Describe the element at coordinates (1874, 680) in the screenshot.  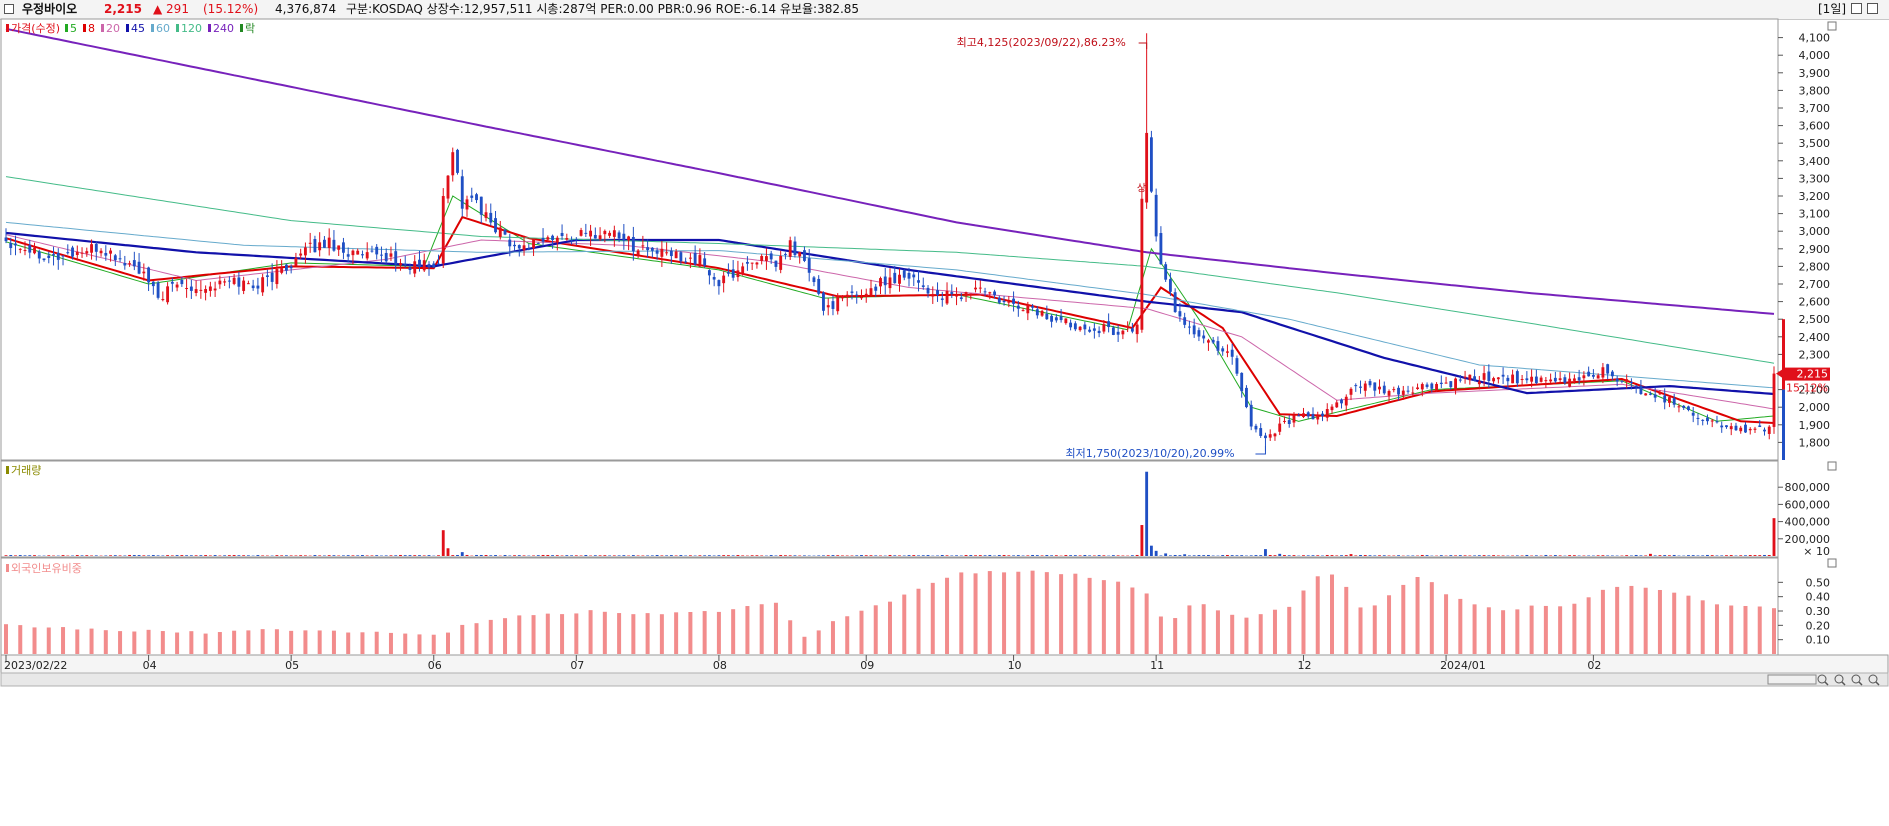
I see `zoom-fit-icon` at that location.